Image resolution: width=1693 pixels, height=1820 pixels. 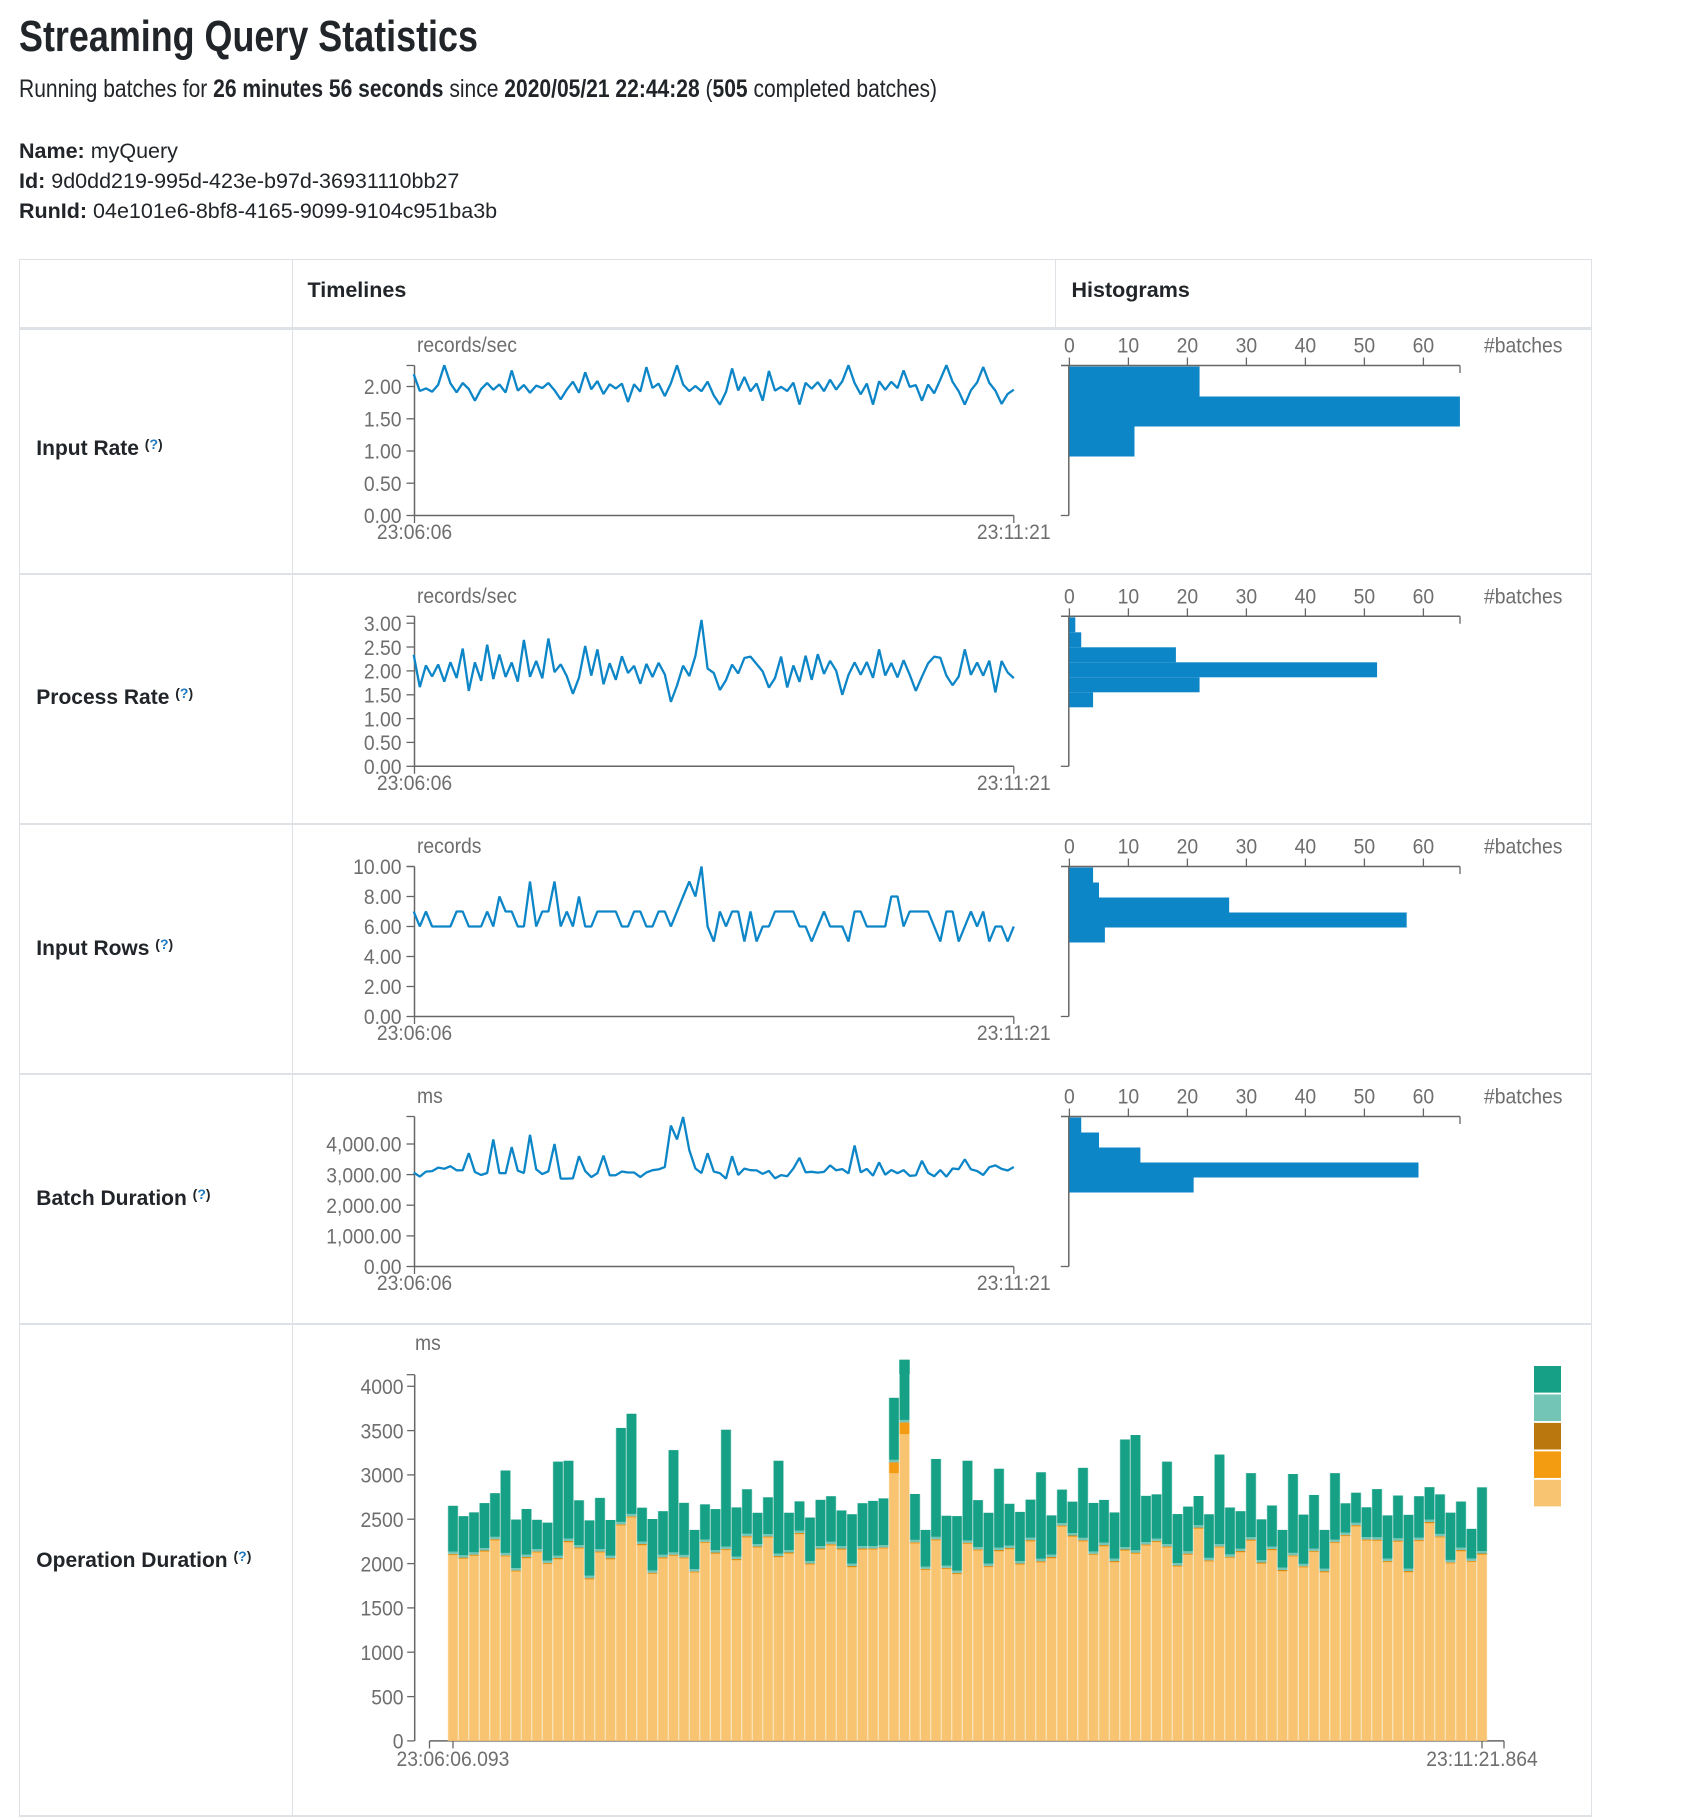 I want to click on svg-text: 2,000.00, so click(x=363, y=1206).